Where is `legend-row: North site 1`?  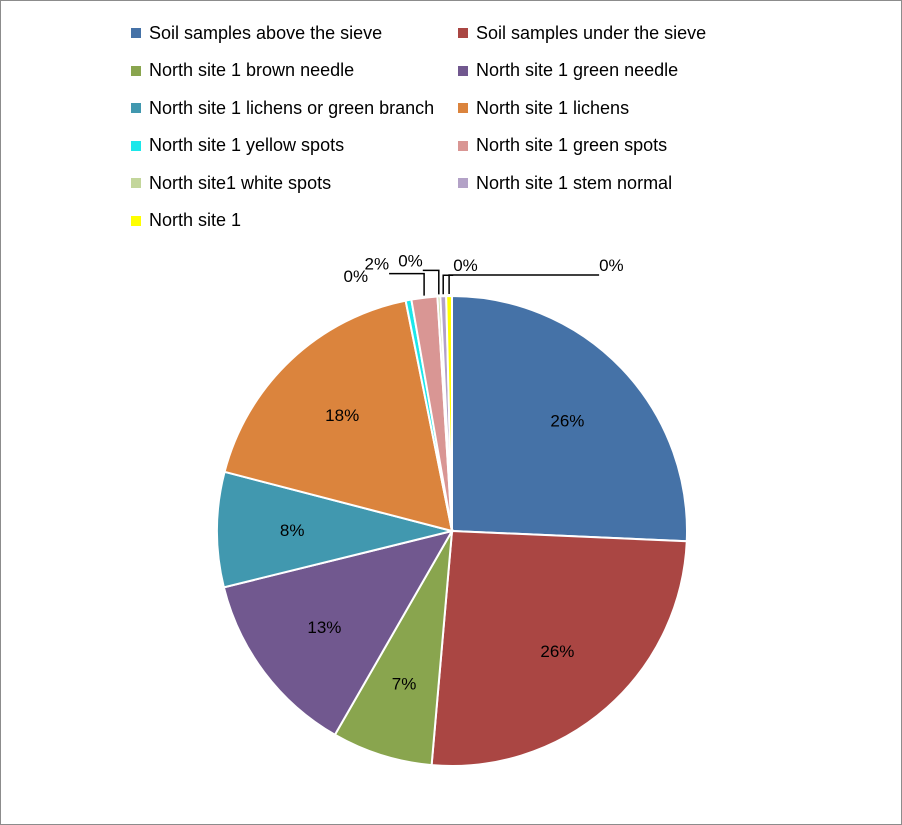
legend-row: North site 1 is located at coordinates (441, 228).